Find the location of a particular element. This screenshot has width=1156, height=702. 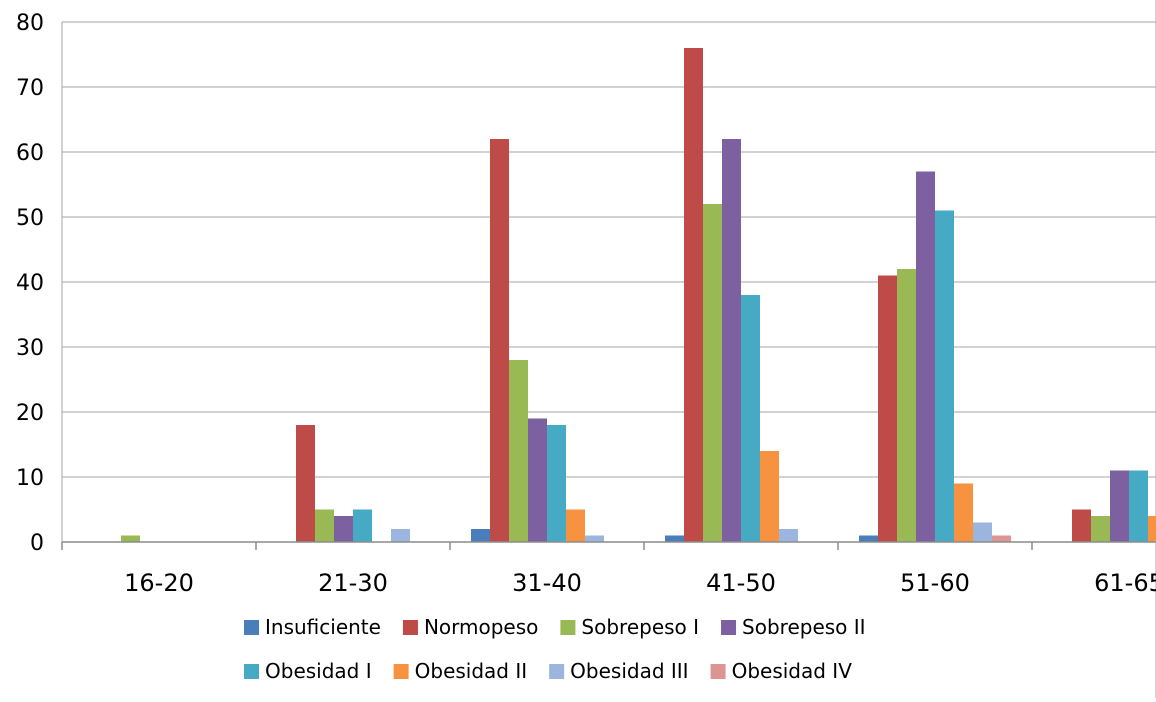

y-axis-tick-labels: 0 10 20 30 40 50 60 70 80 is located at coordinates (30, 283).